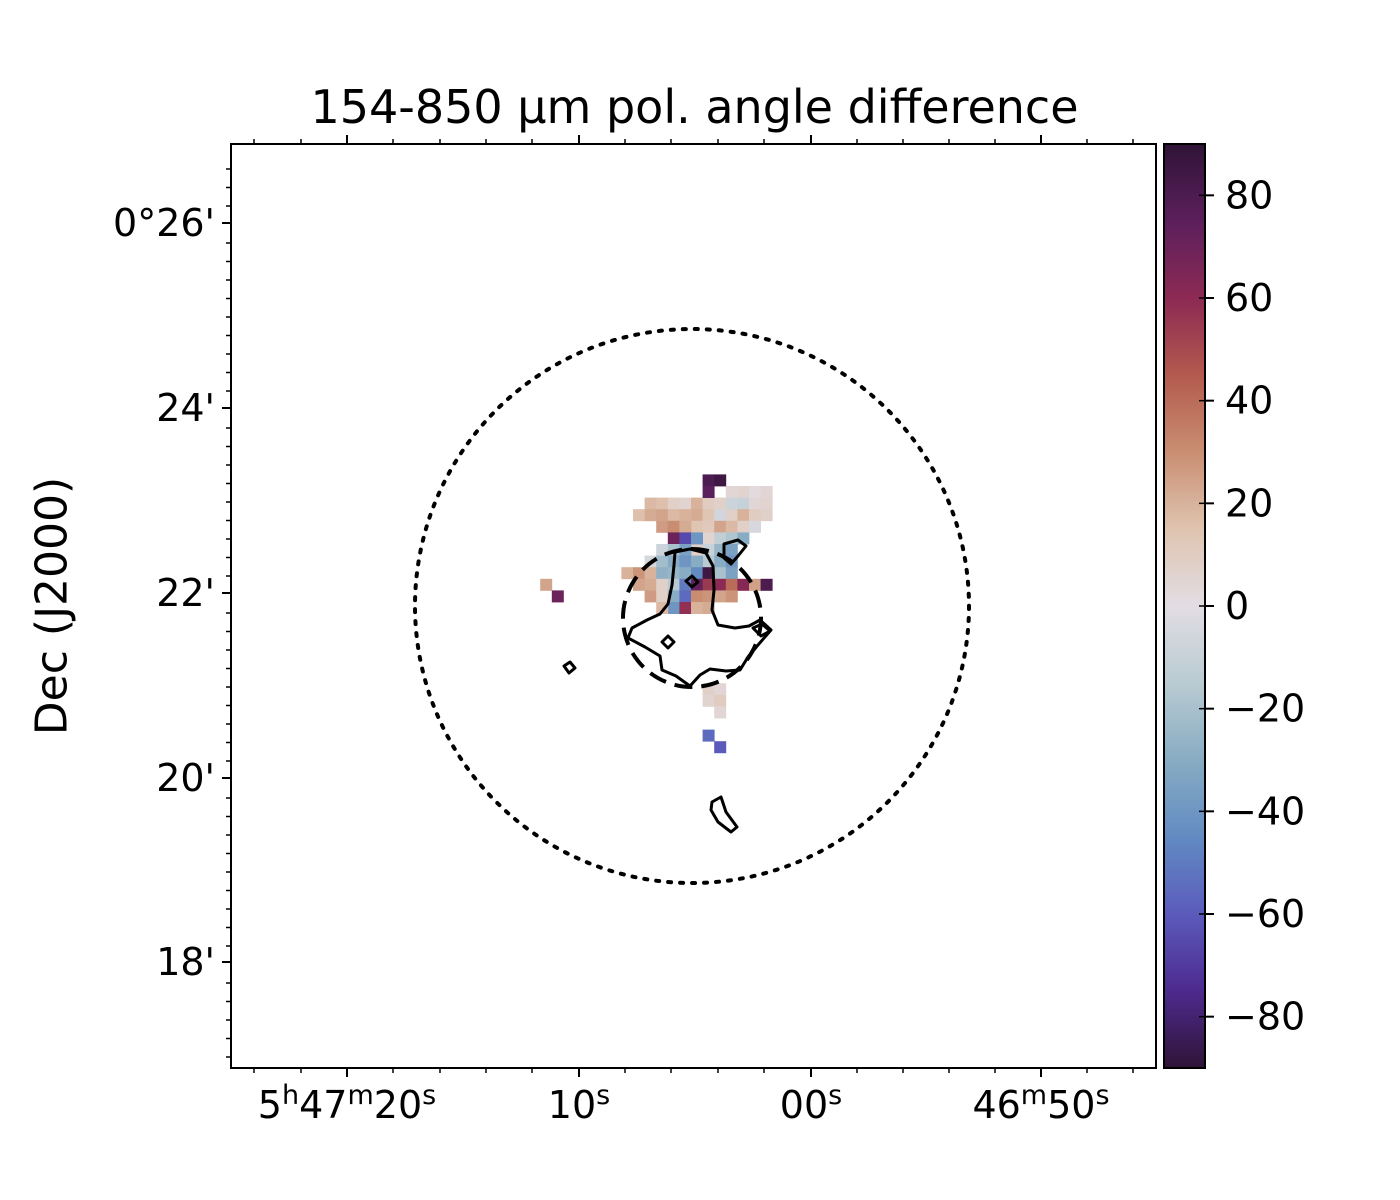  Describe the element at coordinates (185, 593) in the screenshot. I see `y-tick-label: 22'` at that location.